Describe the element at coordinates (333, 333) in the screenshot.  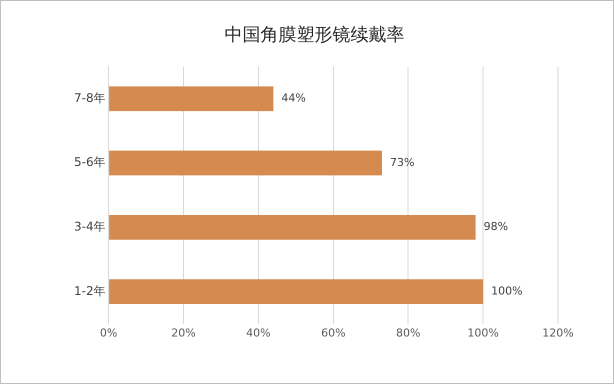
I see `x-tick-label: 60%` at that location.